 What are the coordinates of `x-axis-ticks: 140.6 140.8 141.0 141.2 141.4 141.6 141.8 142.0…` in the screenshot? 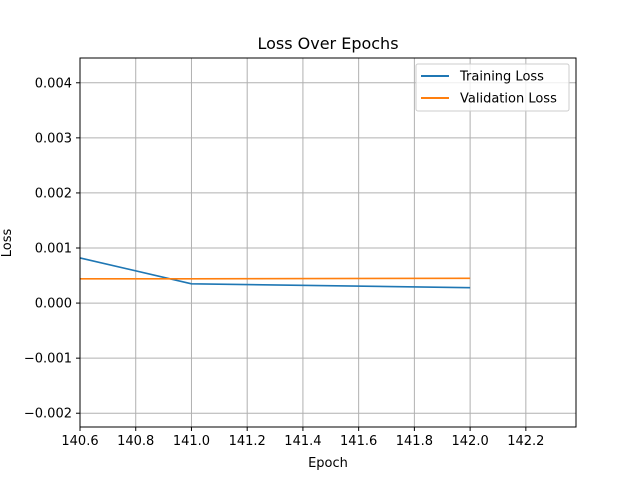 It's located at (302, 438).